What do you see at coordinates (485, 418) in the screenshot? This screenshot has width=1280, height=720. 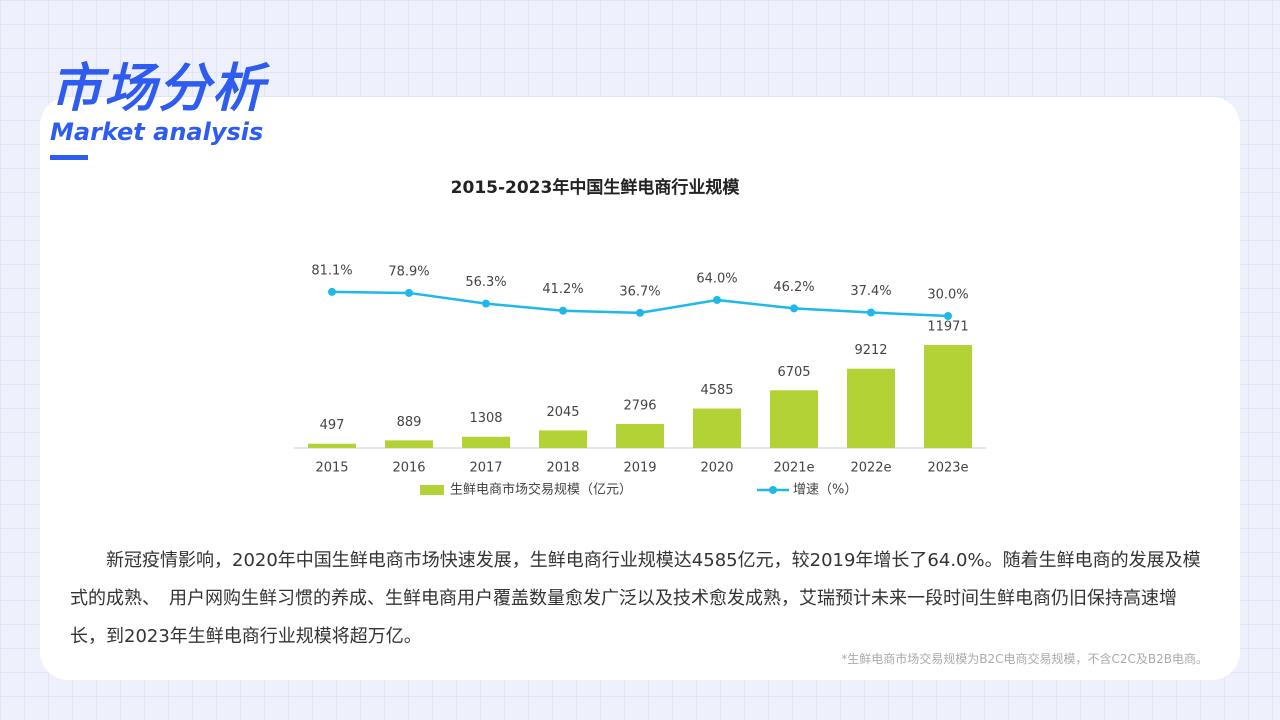 I see `data-label: 1308` at bounding box center [485, 418].